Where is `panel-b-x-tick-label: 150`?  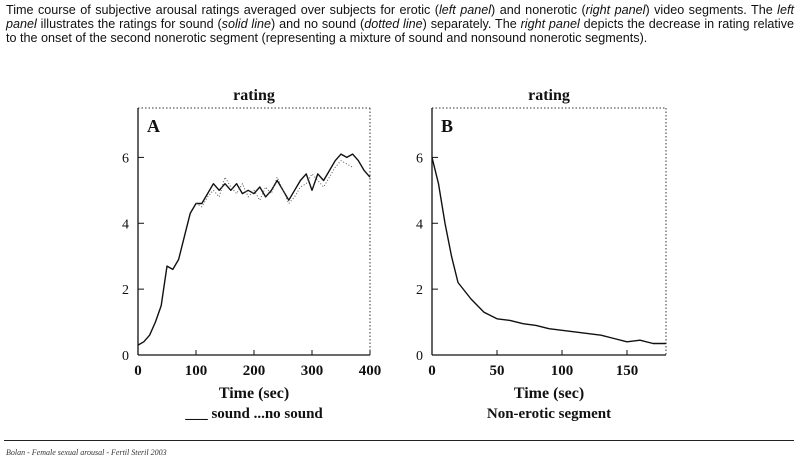 panel-b-x-tick-label: 150 is located at coordinates (627, 371).